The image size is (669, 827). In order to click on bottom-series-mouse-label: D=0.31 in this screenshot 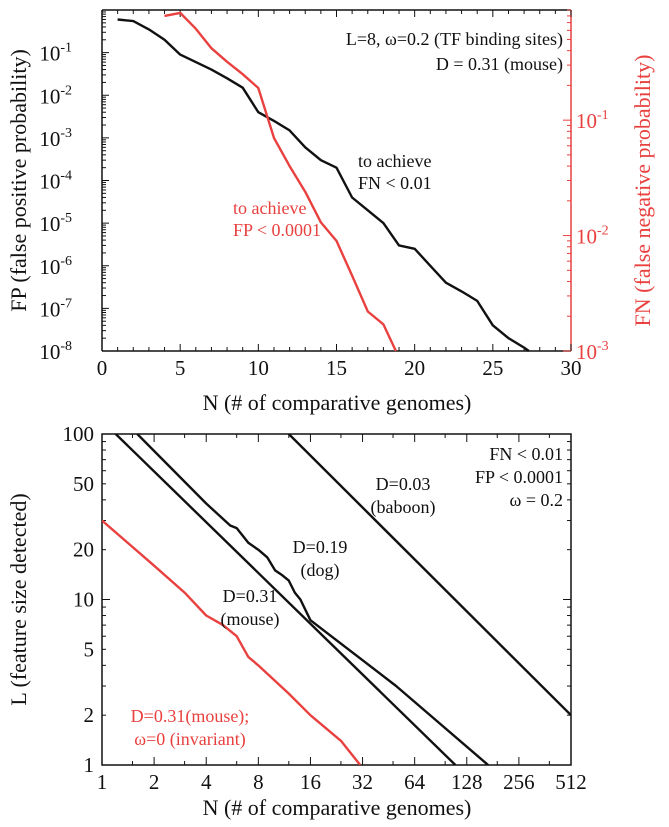, I will do `click(250, 596)`.